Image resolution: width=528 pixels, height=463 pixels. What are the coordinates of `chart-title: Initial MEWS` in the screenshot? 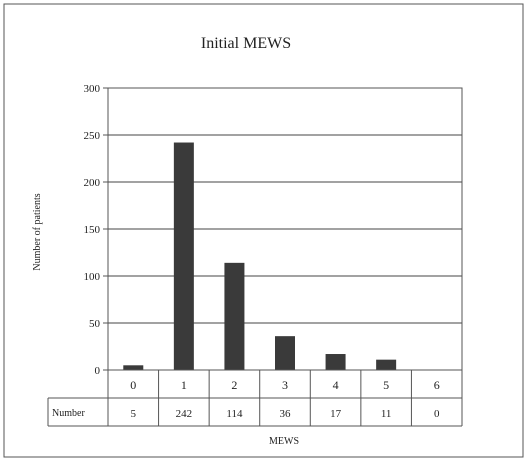 It's located at (246, 43).